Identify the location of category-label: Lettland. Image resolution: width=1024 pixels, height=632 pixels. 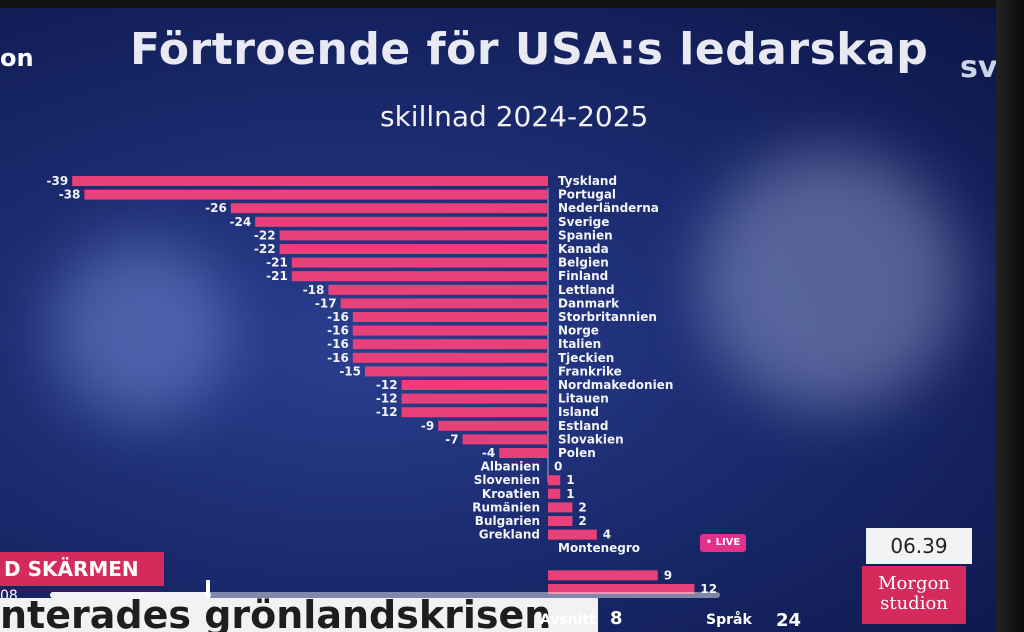
(586, 290).